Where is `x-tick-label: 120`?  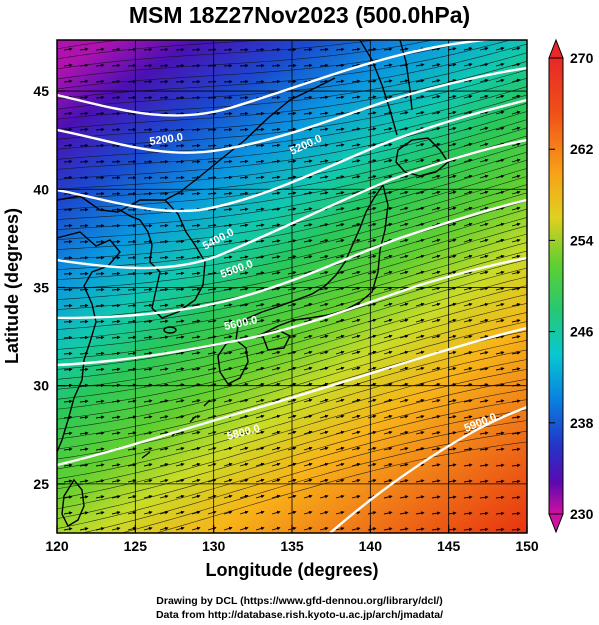
x-tick-label: 120 is located at coordinates (57, 546).